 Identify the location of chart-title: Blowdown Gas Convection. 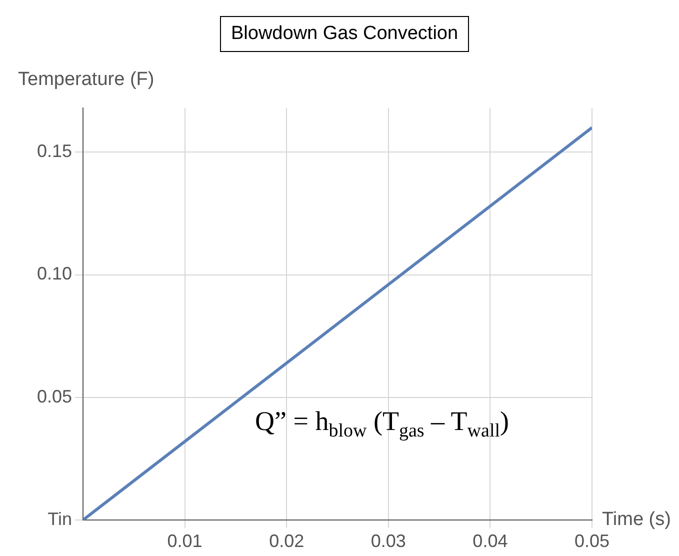
(345, 34).